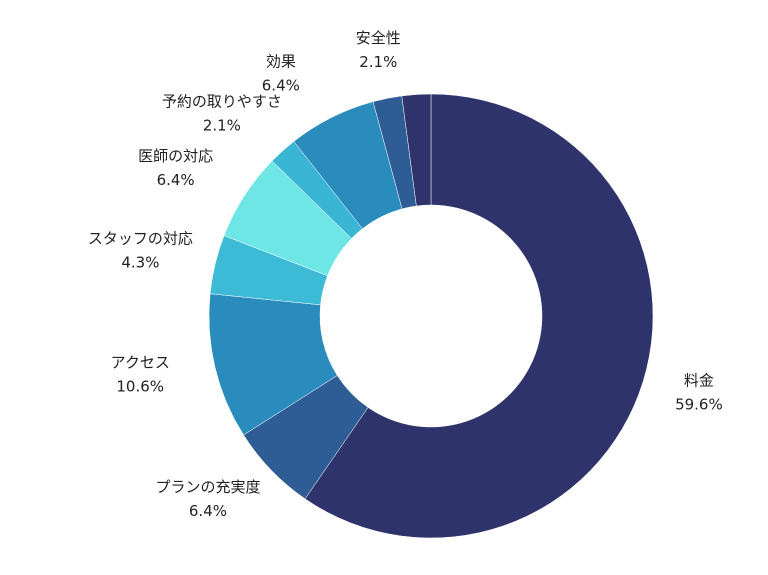  What do you see at coordinates (175, 156) in the screenshot?
I see `slice-label: 医師の対応` at bounding box center [175, 156].